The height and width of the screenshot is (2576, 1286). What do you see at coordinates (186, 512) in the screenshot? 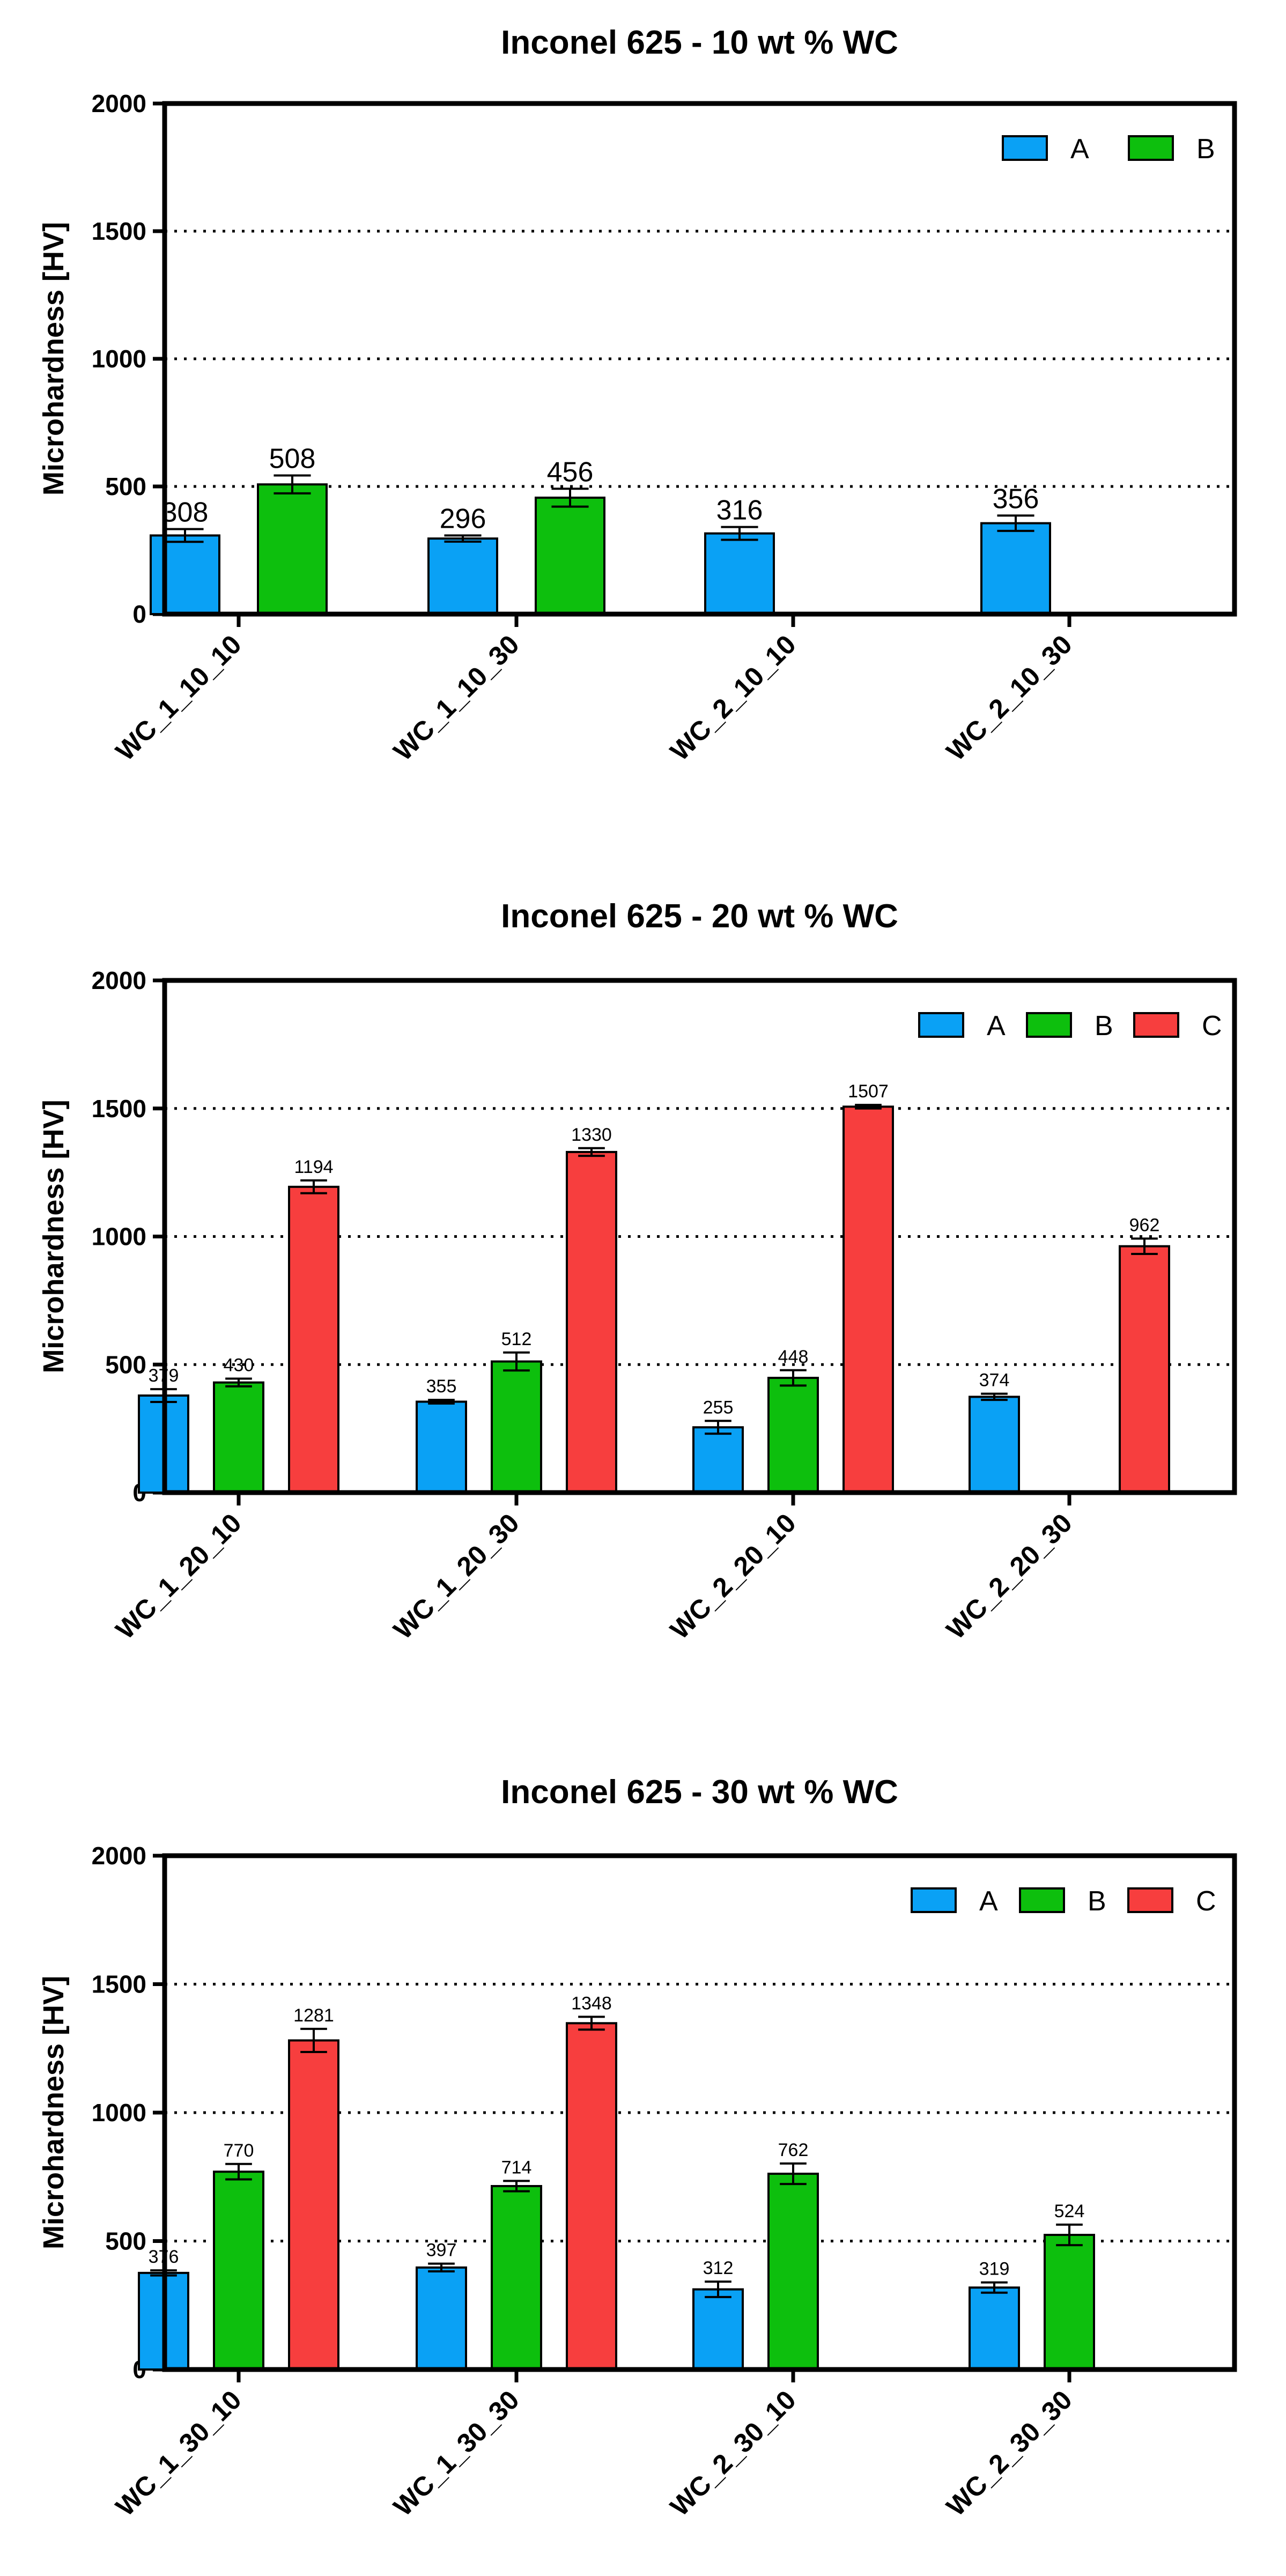
I see `data-label: 308` at bounding box center [186, 512].